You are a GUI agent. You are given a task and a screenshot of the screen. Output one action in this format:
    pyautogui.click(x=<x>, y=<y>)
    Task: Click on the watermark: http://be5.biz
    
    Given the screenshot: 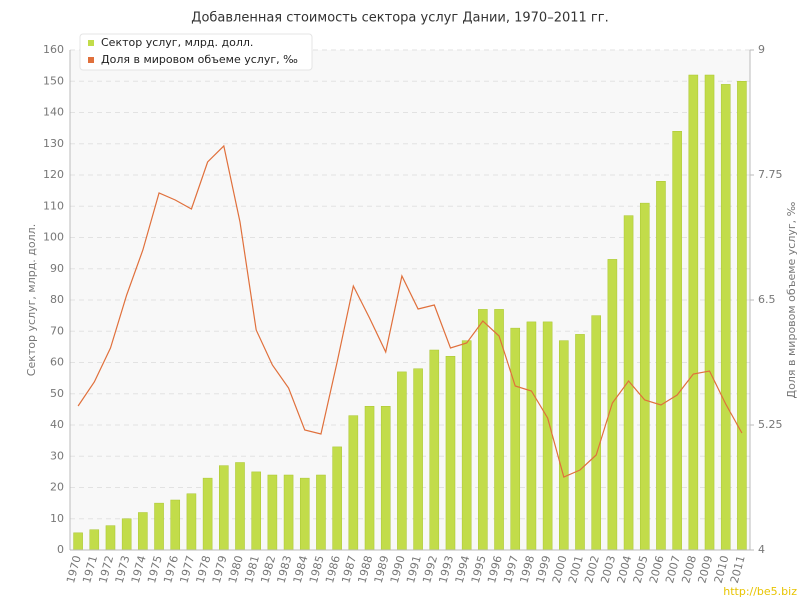 What is the action you would take?
    pyautogui.click(x=760, y=591)
    